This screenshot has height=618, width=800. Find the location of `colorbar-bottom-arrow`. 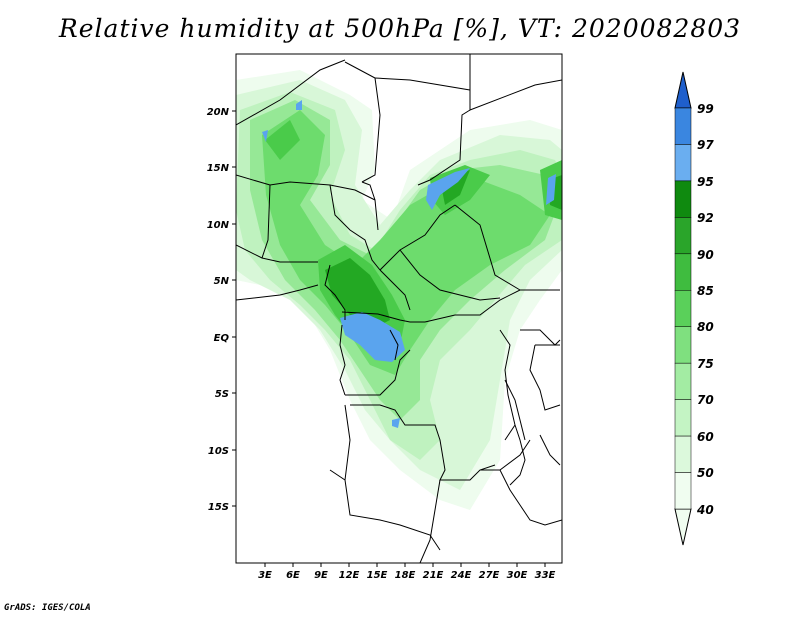

colorbar-bottom-arrow is located at coordinates (683, 527).